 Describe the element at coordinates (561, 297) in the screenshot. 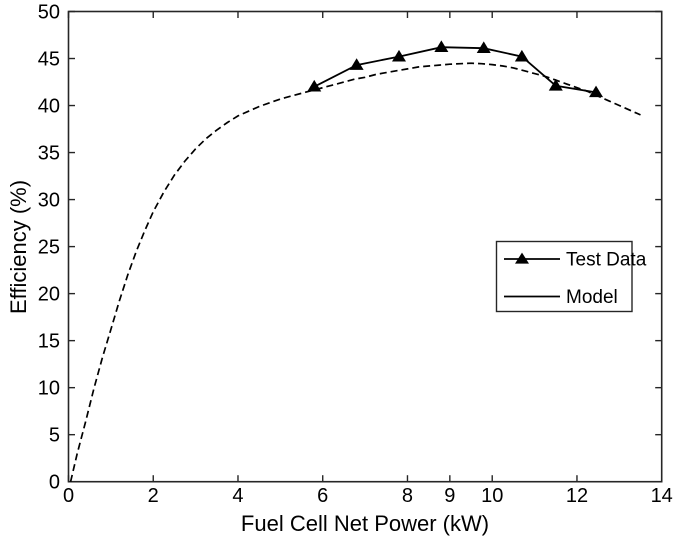

I see `legend-item-model: Model` at that location.